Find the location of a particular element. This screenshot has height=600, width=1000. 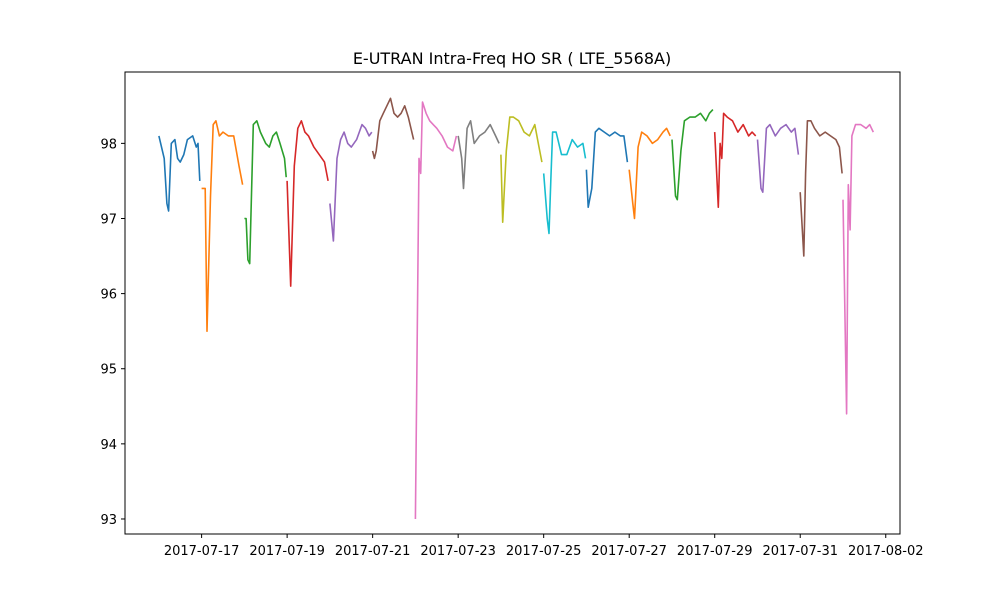

y-tick-label: 93 is located at coordinates (108, 520).